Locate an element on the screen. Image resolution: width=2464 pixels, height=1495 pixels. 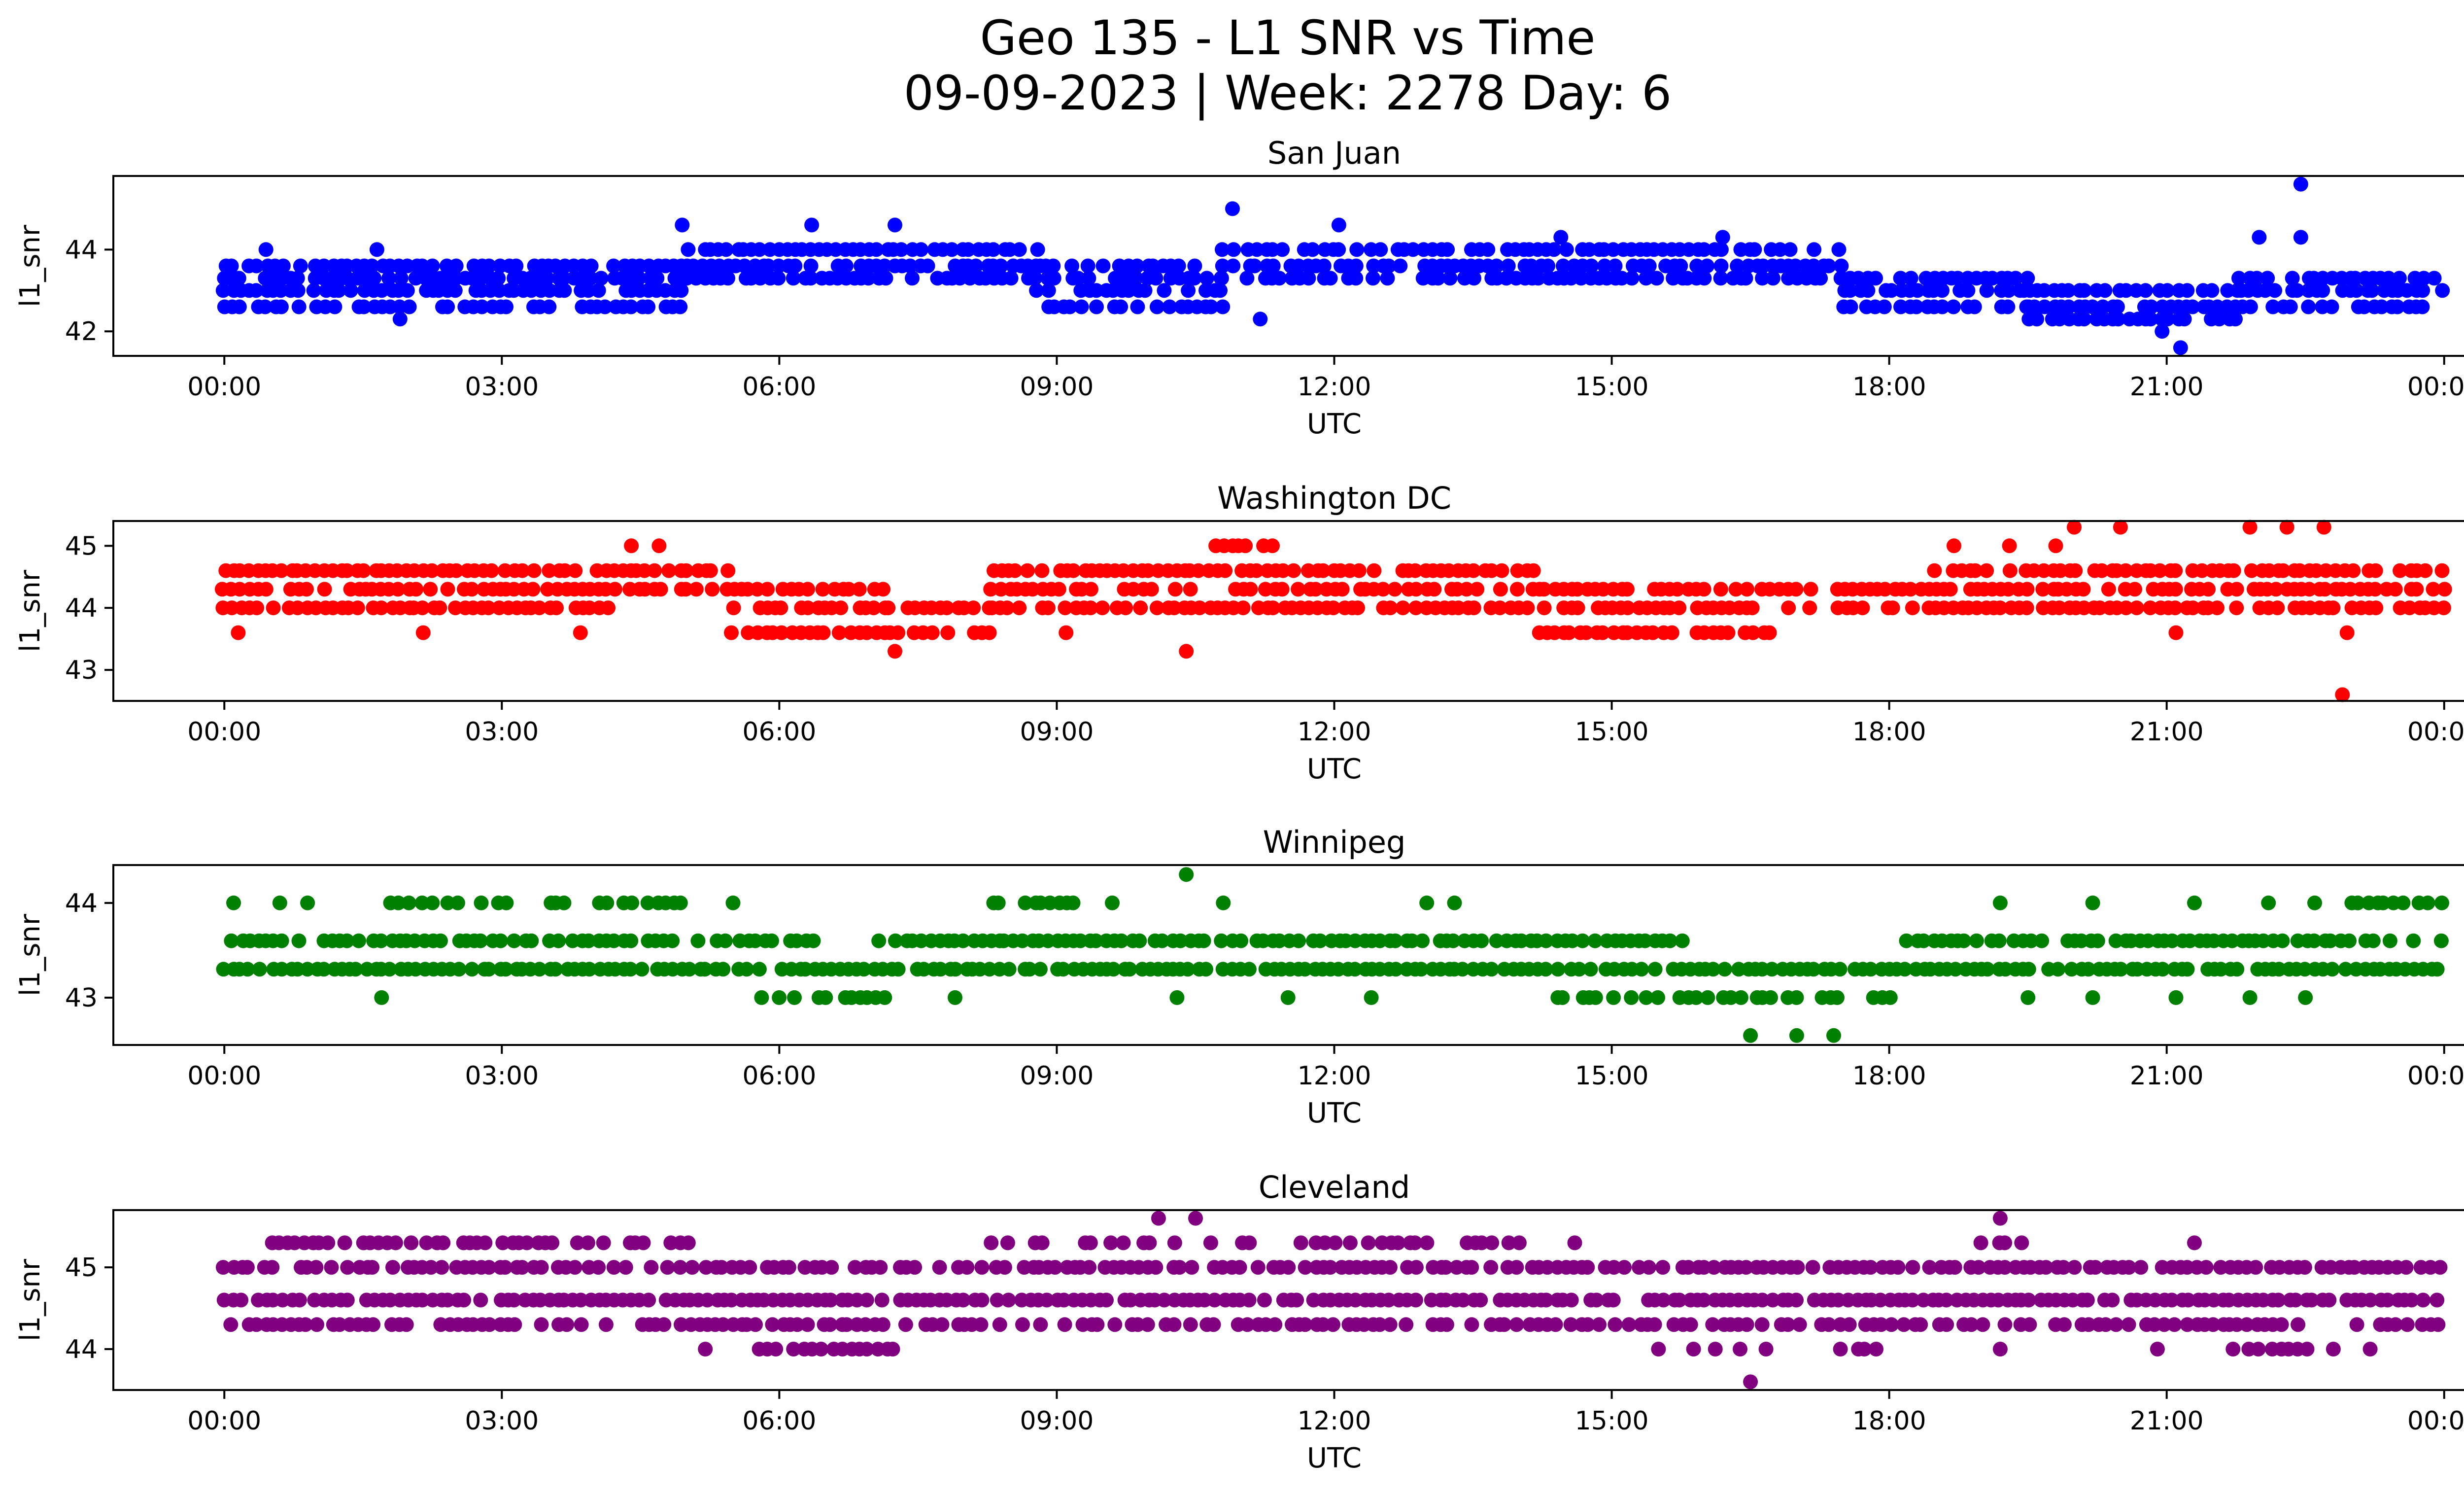
subplot-title: Winnipeg is located at coordinates (1334, 842).